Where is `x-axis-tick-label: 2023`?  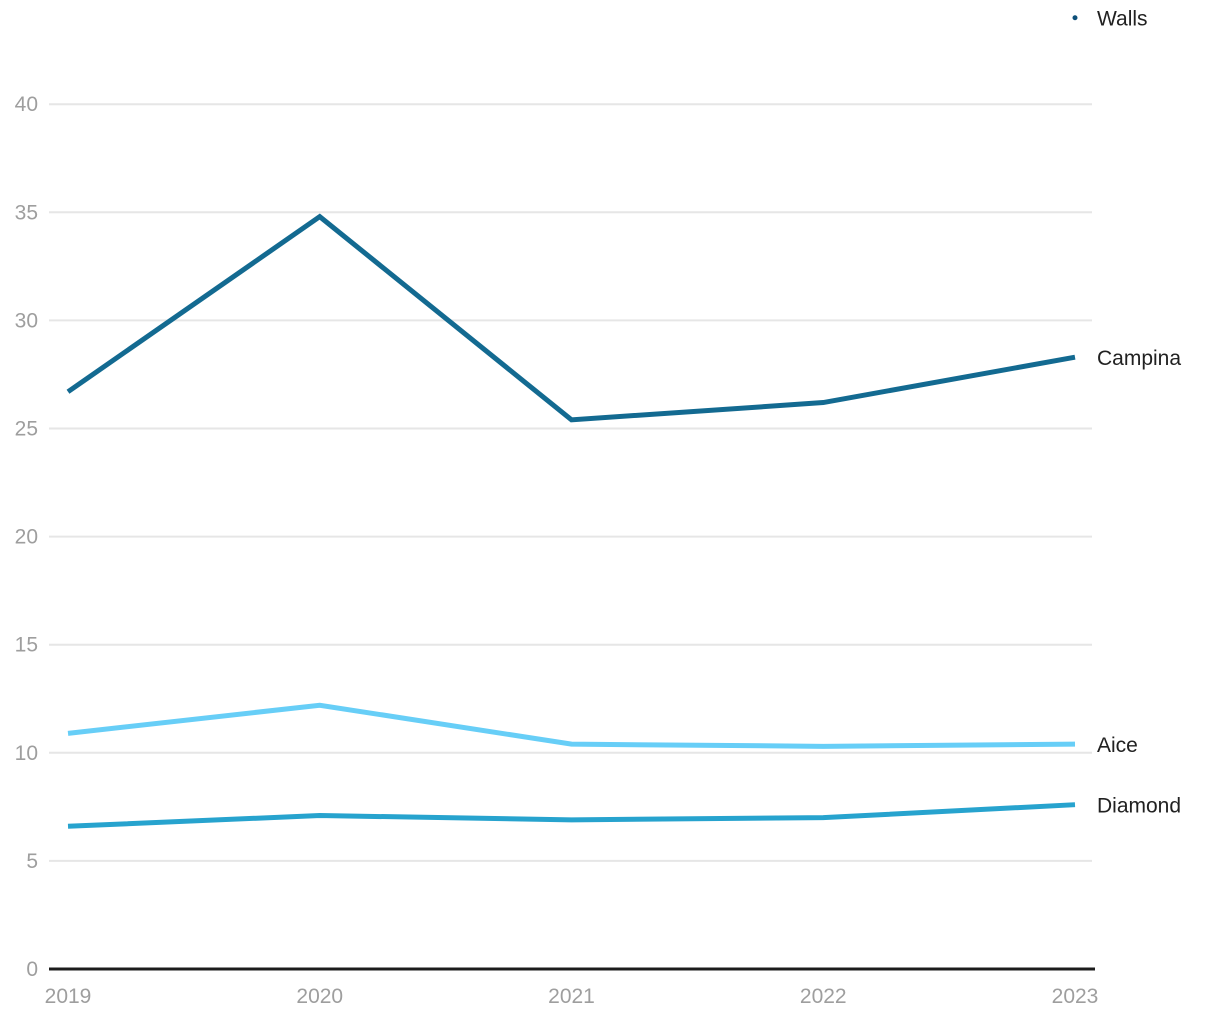 x-axis-tick-label: 2023 is located at coordinates (1075, 996).